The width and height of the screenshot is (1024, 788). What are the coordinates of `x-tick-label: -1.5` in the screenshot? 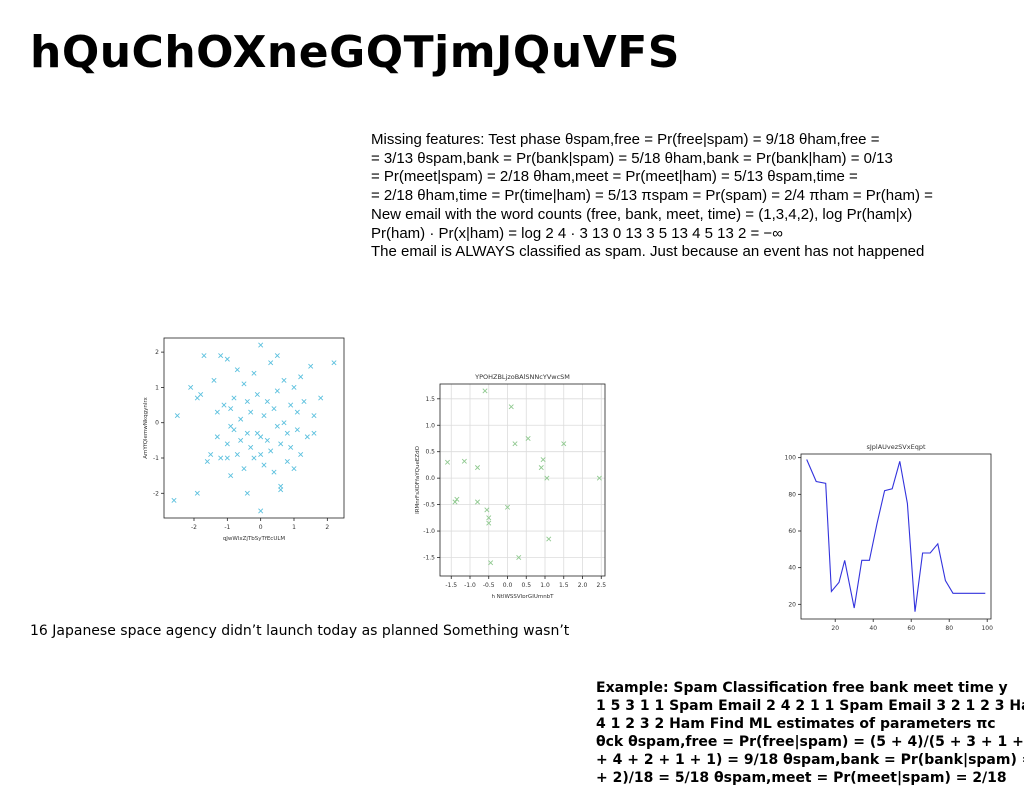 It's located at (451, 585).